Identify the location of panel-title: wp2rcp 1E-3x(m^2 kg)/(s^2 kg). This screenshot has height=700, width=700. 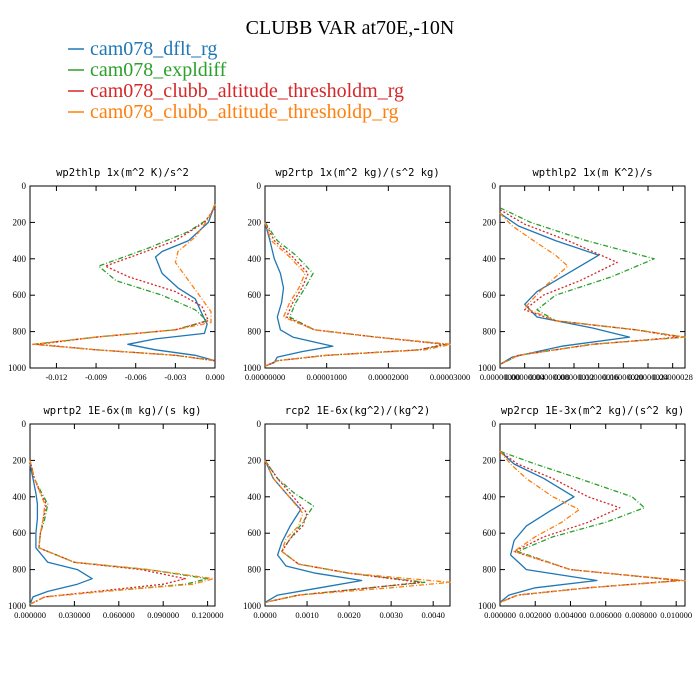
(592, 411).